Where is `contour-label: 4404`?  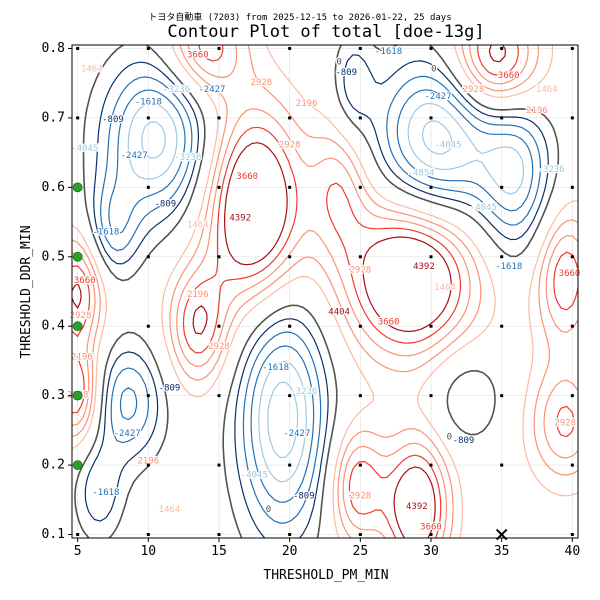 contour-label: 4404 is located at coordinates (339, 312).